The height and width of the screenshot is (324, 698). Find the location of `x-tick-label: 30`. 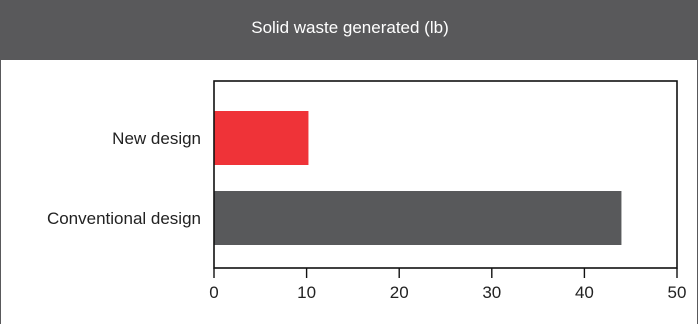

x-tick-label: 30 is located at coordinates (491, 292).